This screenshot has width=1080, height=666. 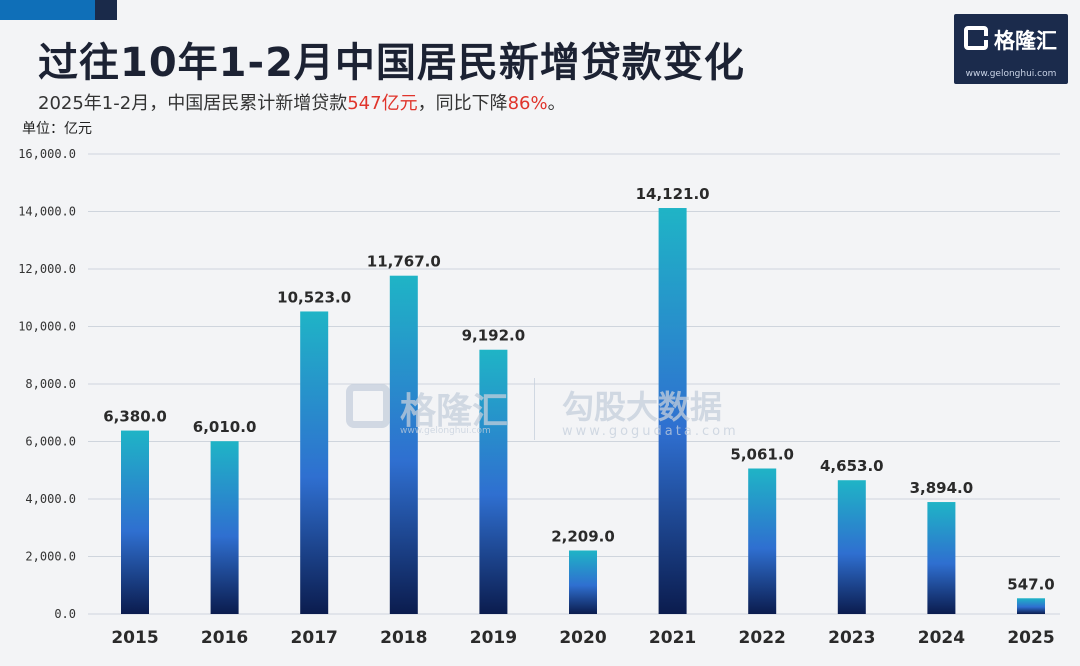 What do you see at coordinates (493, 638) in the screenshot?
I see `x-label-2019: 2019` at bounding box center [493, 638].